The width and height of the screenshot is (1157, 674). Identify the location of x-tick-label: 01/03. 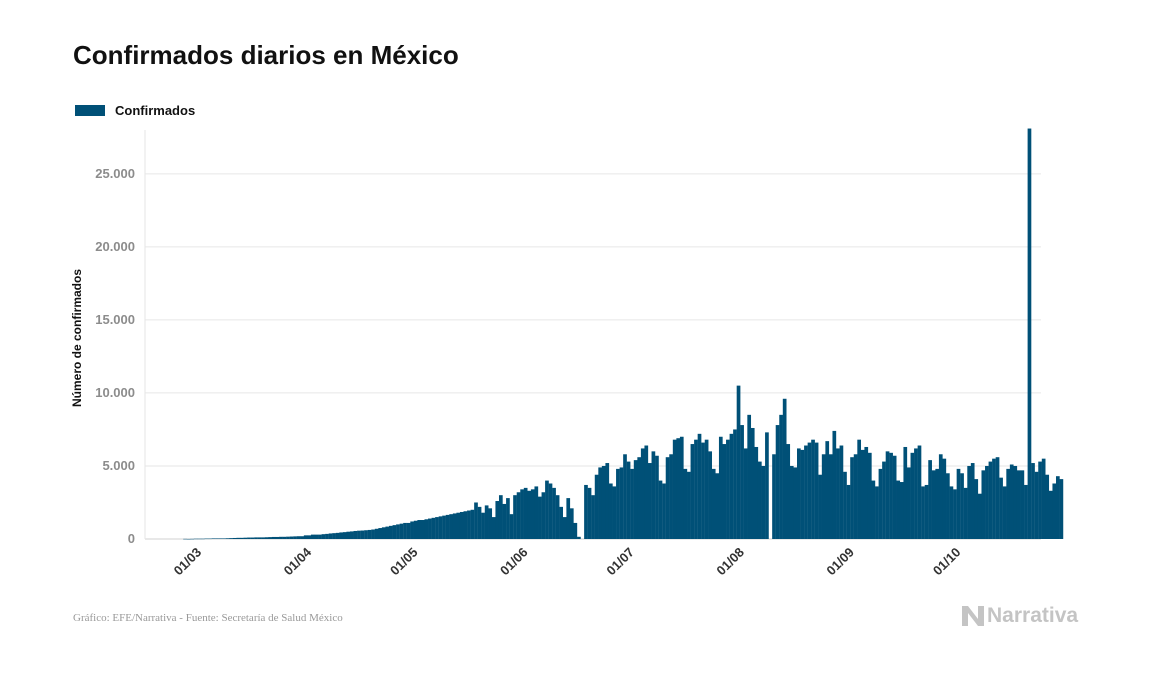
(188, 562).